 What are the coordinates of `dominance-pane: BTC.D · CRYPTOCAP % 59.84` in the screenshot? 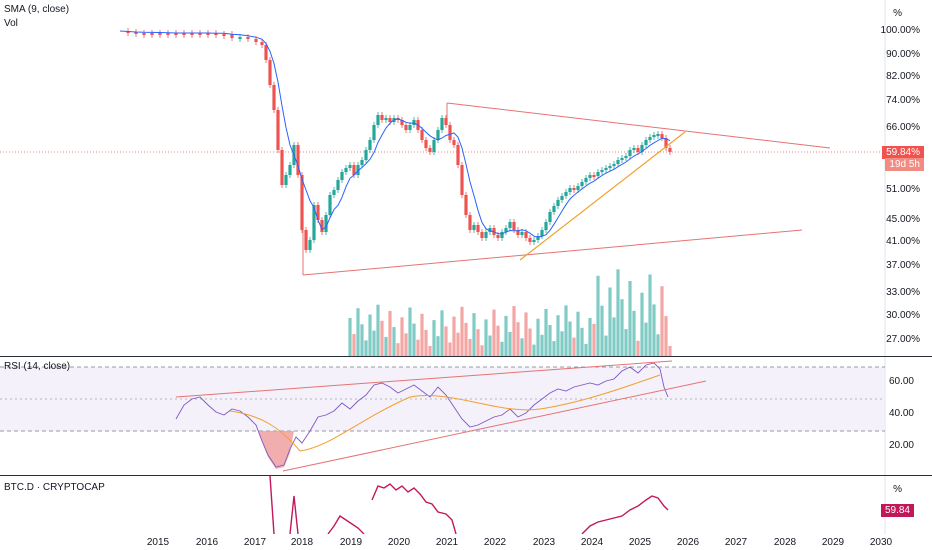 It's located at (466, 505).